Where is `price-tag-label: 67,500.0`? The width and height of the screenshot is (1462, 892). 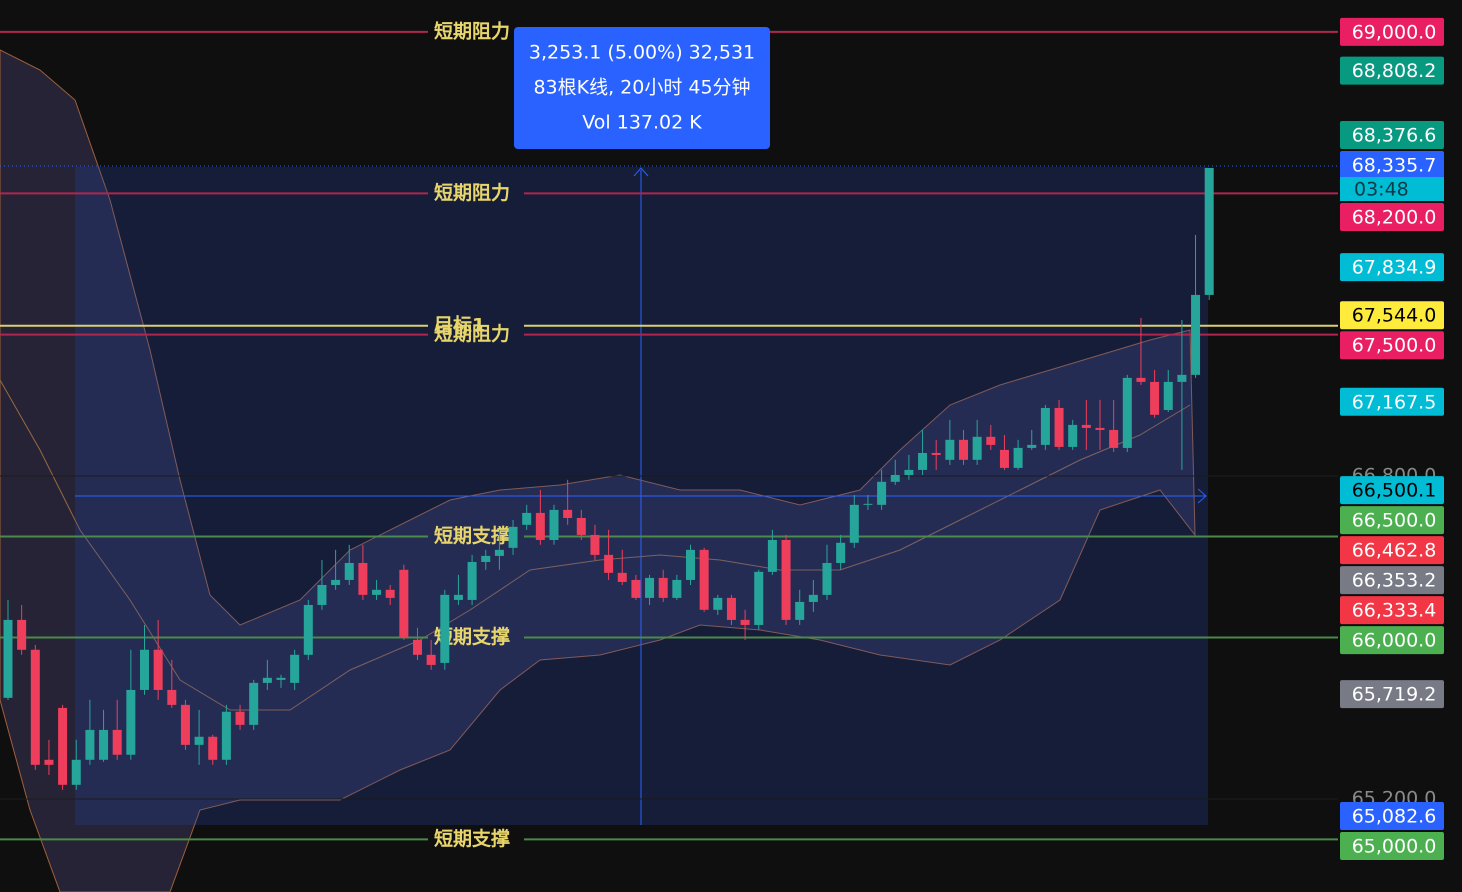 price-tag-label: 67,500.0 is located at coordinates (1394, 346).